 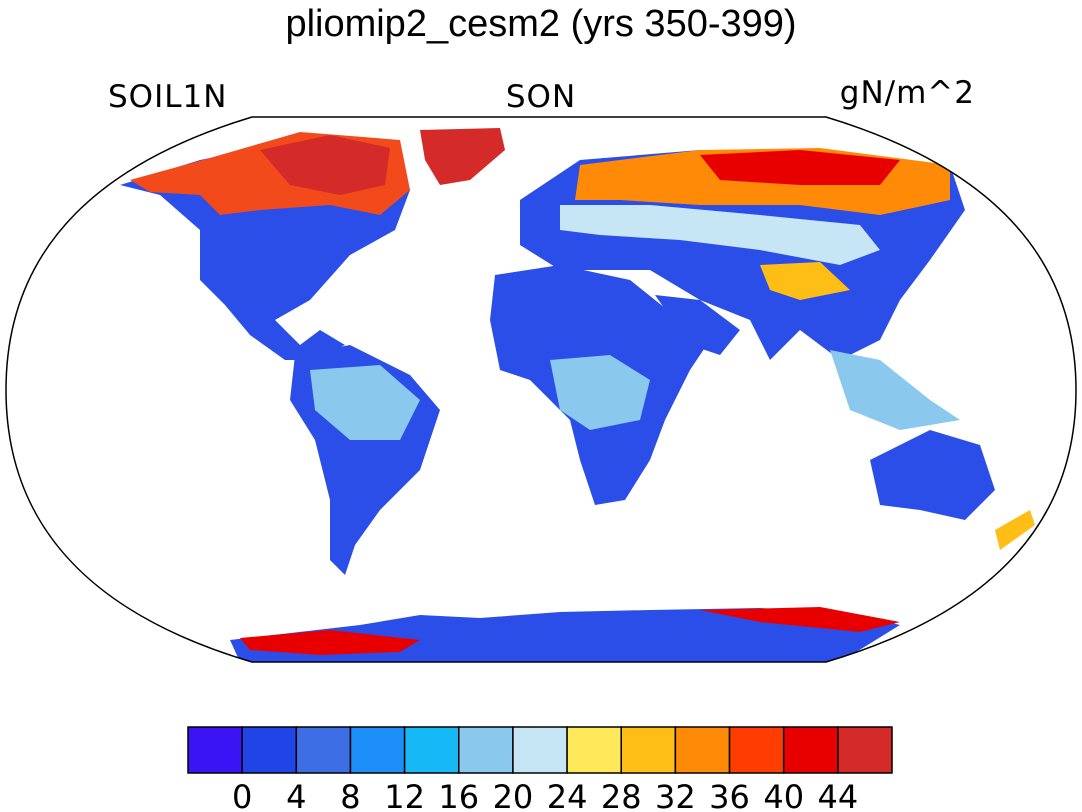 What do you see at coordinates (1015, 530) in the screenshot?
I see `new-zealand-land` at bounding box center [1015, 530].